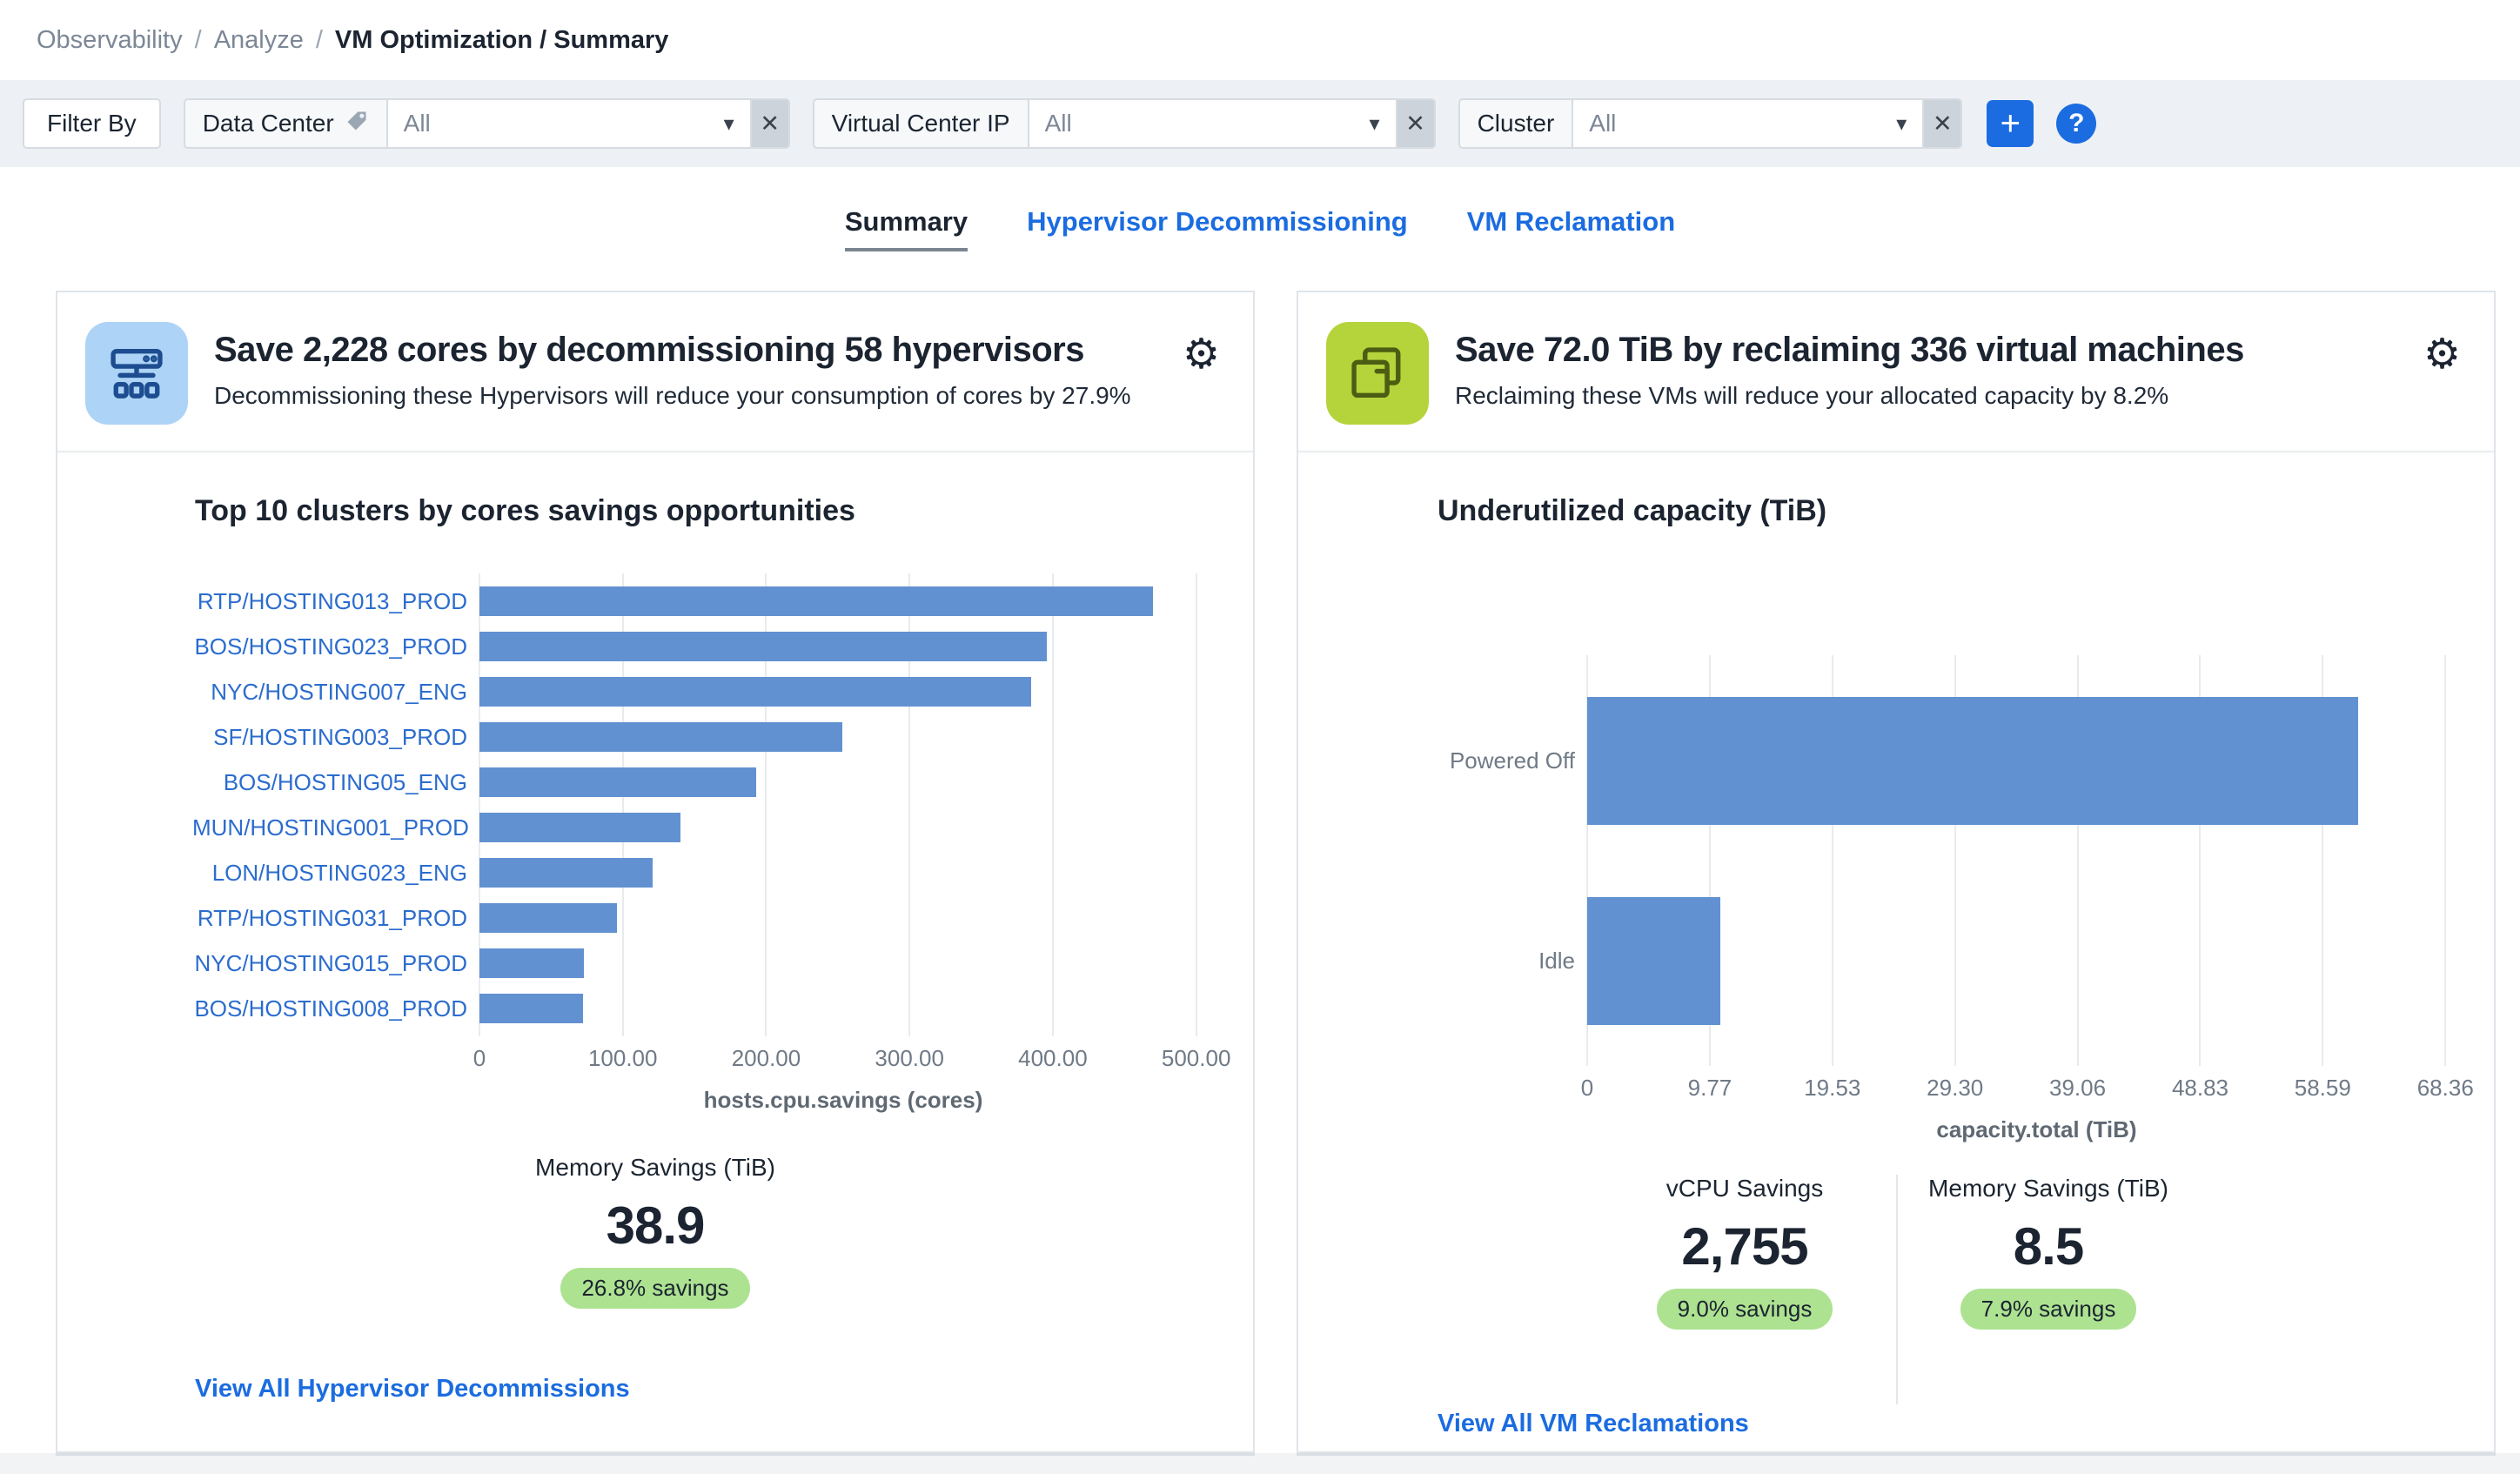 This screenshot has height=1474, width=2520. Describe the element at coordinates (330, 962) in the screenshot. I see `cluster-link: NYC/HOSTING015_PROD` at that location.